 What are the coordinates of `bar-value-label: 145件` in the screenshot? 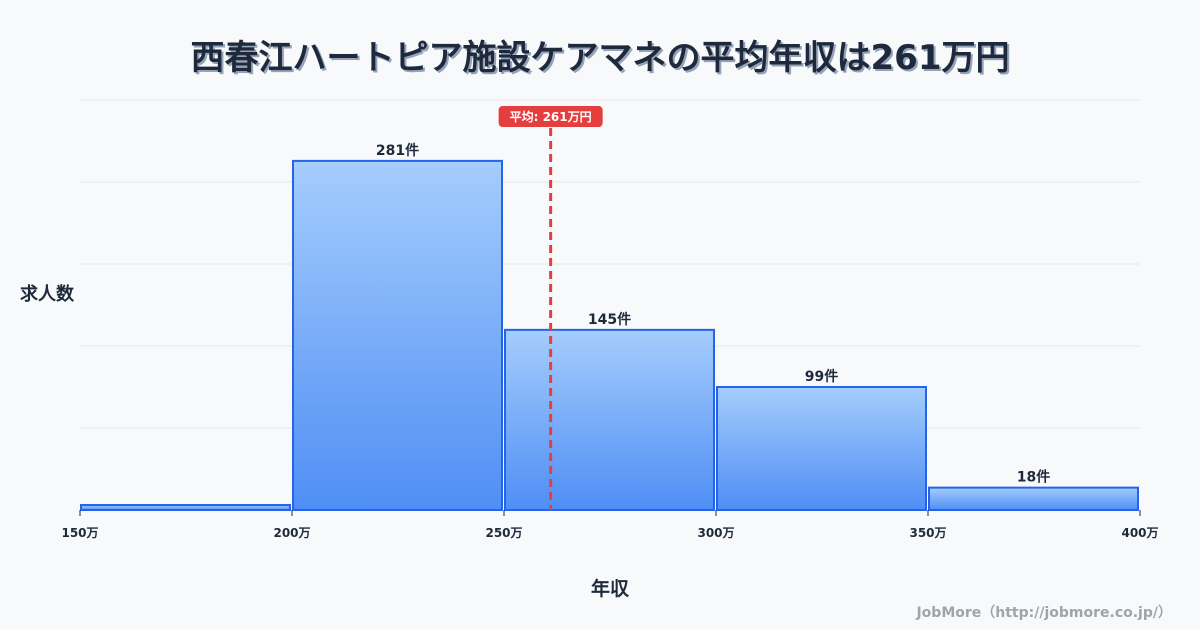 It's located at (609, 319).